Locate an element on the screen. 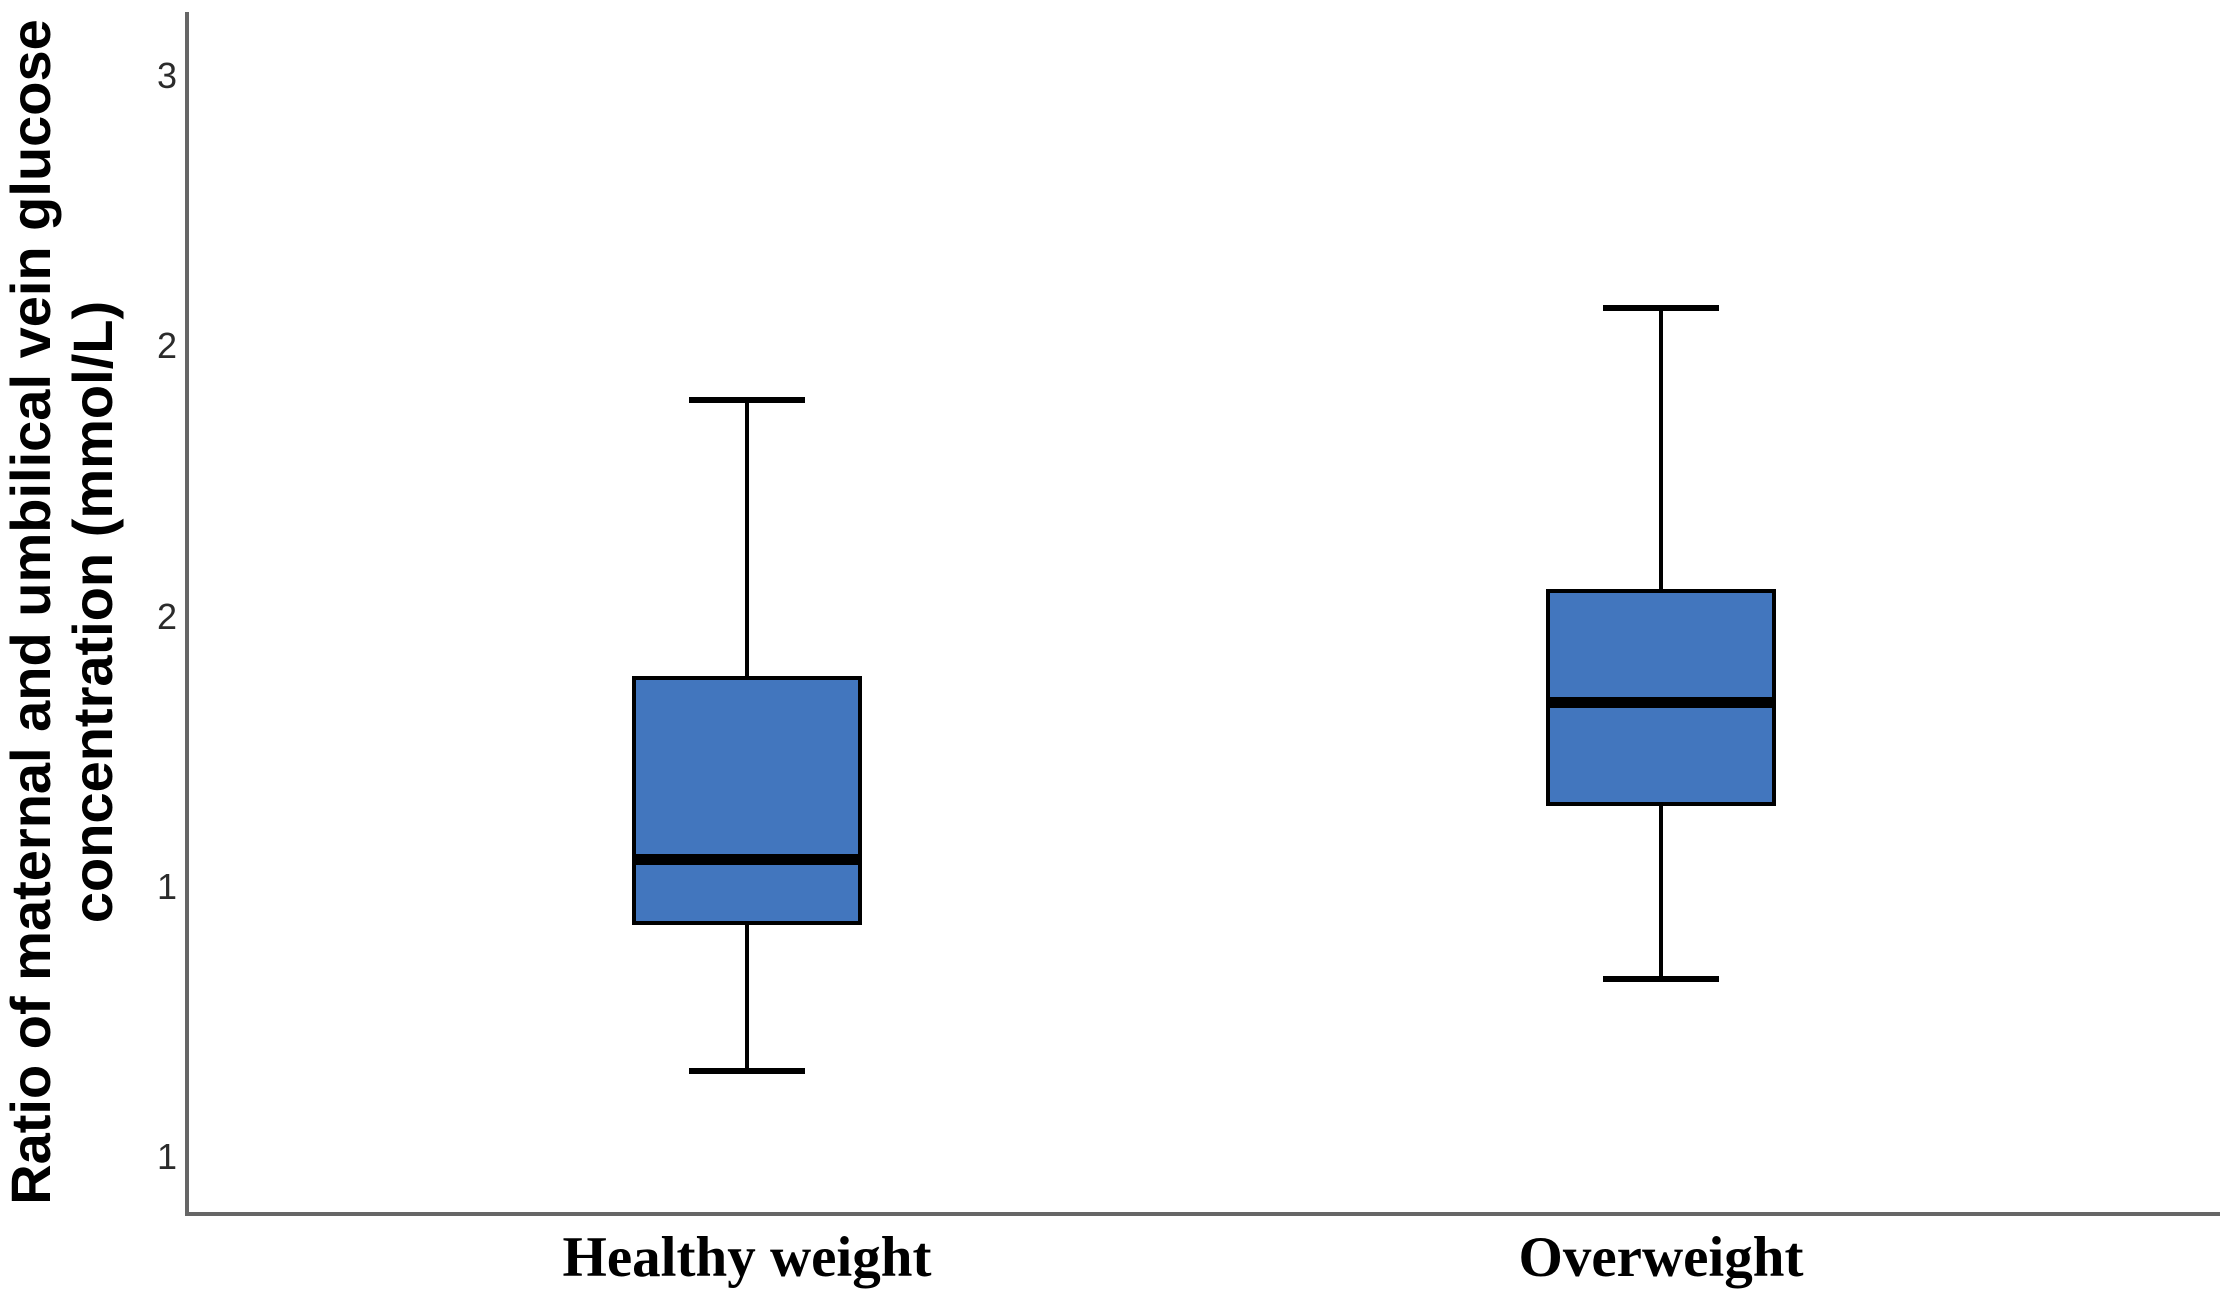 Image resolution: width=2231 pixels, height=1304 pixels. x-axis-line is located at coordinates (1202, 1214).